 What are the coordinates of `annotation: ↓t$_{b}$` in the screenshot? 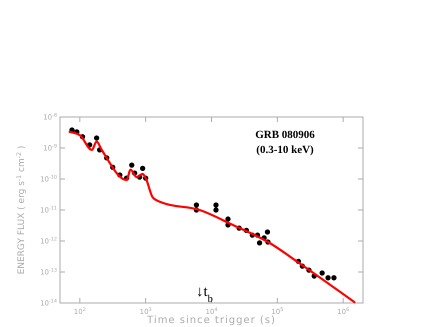 It's located at (204, 294).